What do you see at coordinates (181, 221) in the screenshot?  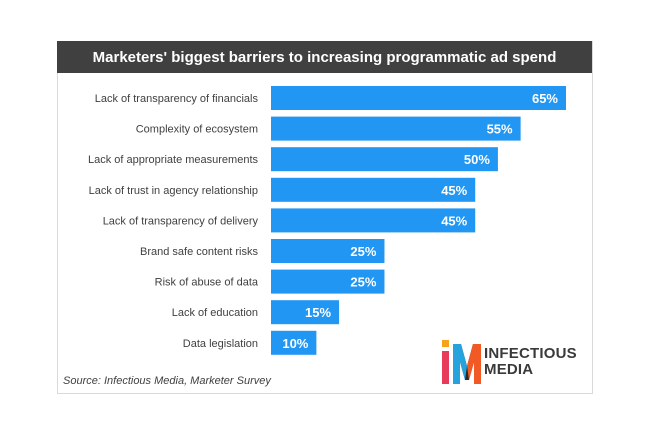 I see `category-label: Lack of transparency of delivery` at bounding box center [181, 221].